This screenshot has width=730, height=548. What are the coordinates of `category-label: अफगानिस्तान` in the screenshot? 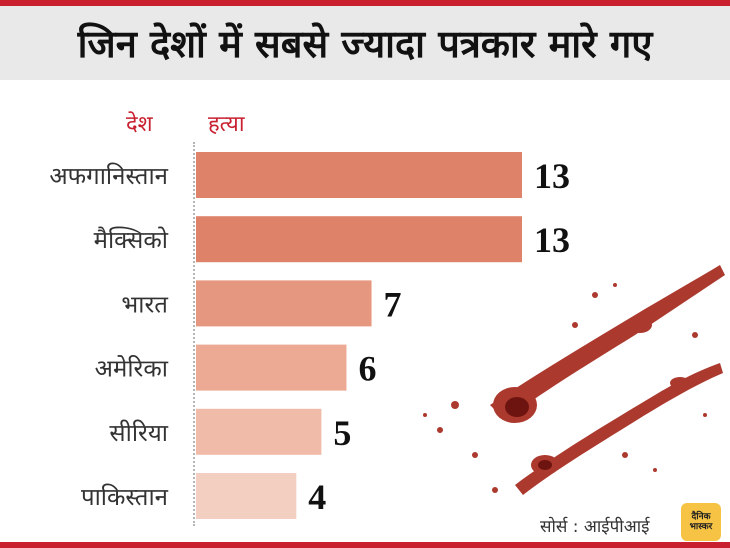 It's located at (108, 176).